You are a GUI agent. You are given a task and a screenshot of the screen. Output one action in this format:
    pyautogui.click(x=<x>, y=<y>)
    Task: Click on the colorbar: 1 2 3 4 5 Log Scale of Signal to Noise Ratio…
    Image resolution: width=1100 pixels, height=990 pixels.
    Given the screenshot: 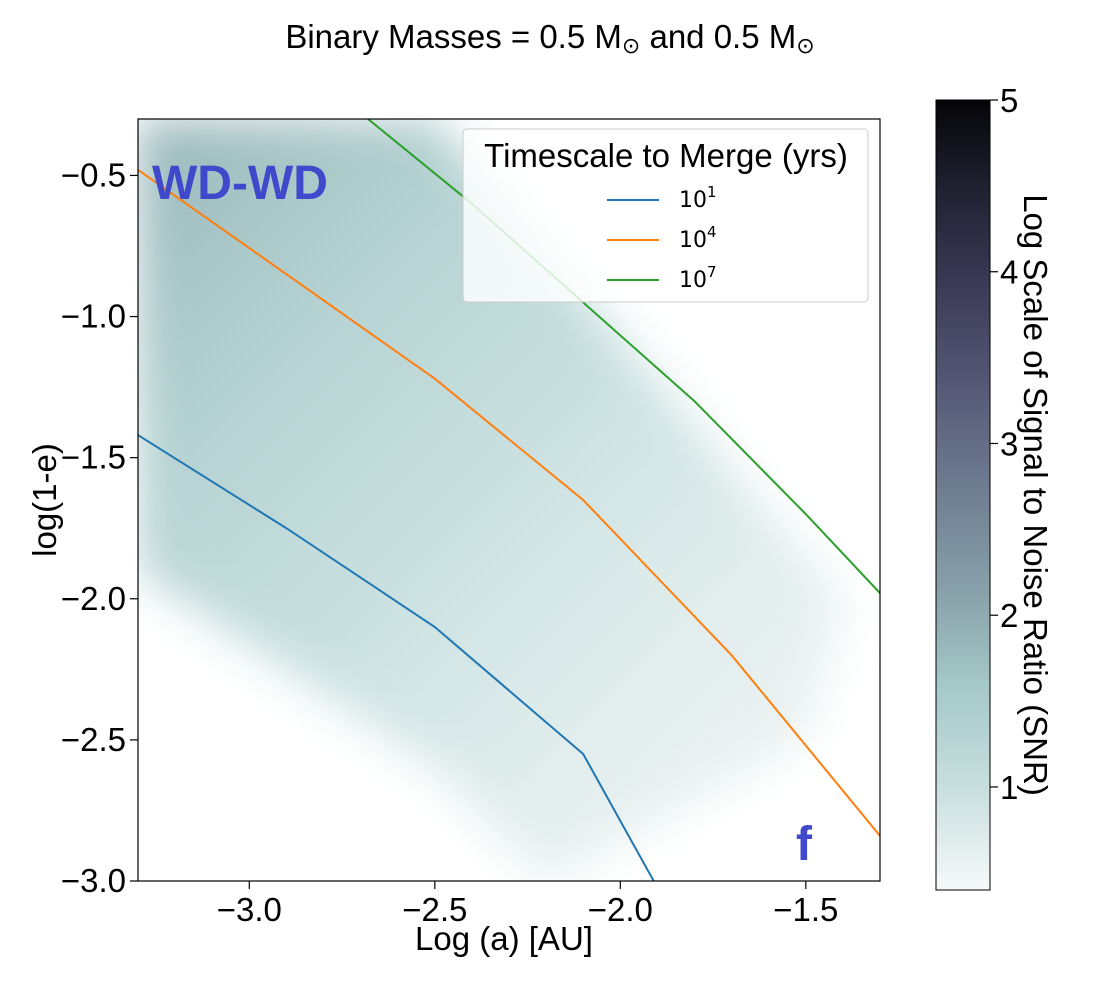 What is the action you would take?
    pyautogui.click(x=994, y=486)
    